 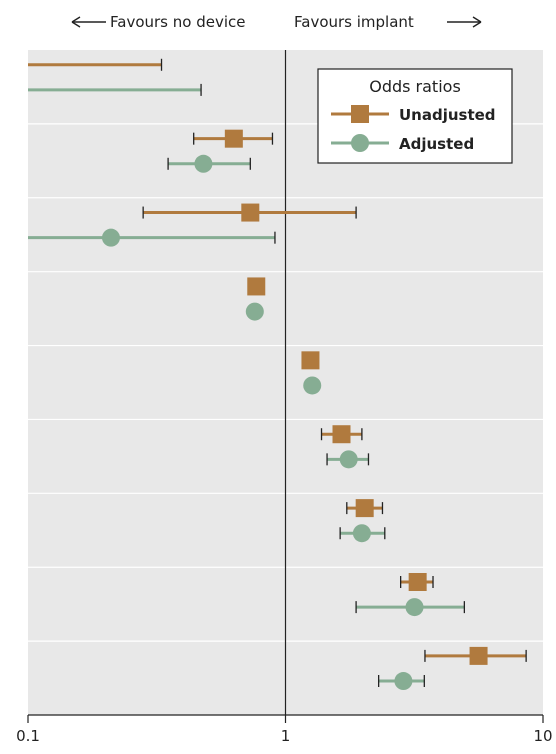 I want to click on legend-box, so click(x=415, y=116).